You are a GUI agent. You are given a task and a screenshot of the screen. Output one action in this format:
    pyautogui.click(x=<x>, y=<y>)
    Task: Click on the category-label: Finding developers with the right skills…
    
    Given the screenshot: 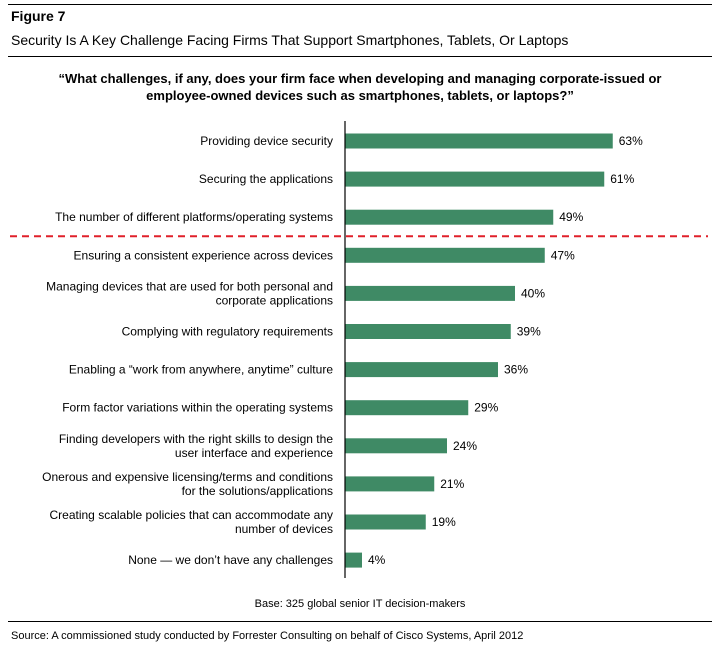 What is the action you would take?
    pyautogui.click(x=196, y=439)
    